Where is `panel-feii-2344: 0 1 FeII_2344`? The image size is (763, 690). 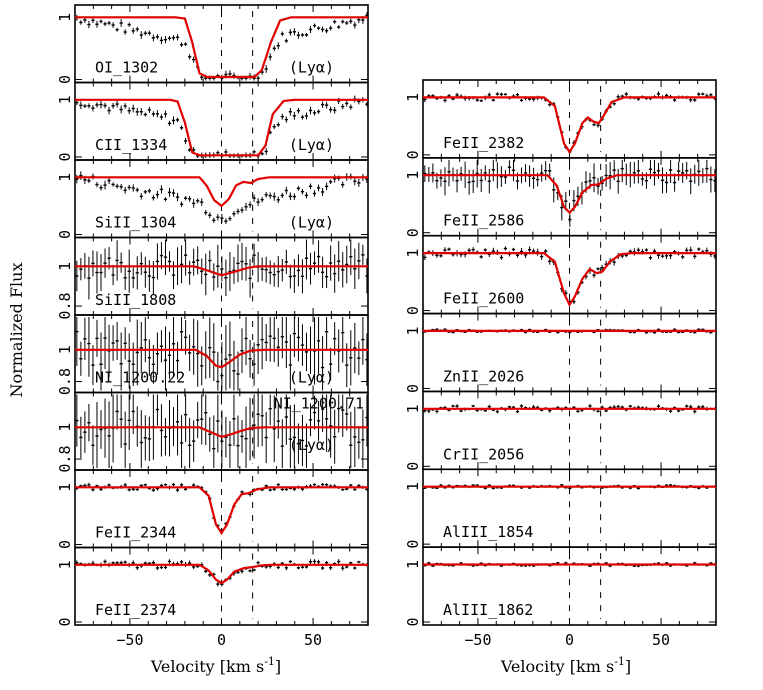
panel-feii-2344: 0 1 FeII_2344 is located at coordinates (212, 509).